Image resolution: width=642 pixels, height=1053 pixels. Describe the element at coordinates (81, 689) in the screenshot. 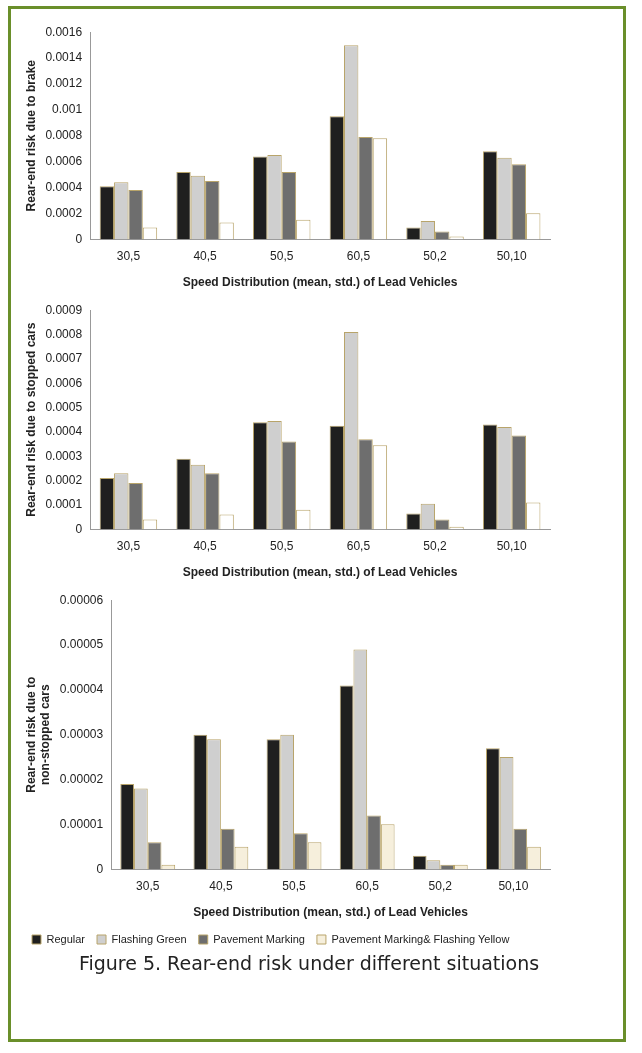

I see `y-tick-label: 0.00004` at that location.